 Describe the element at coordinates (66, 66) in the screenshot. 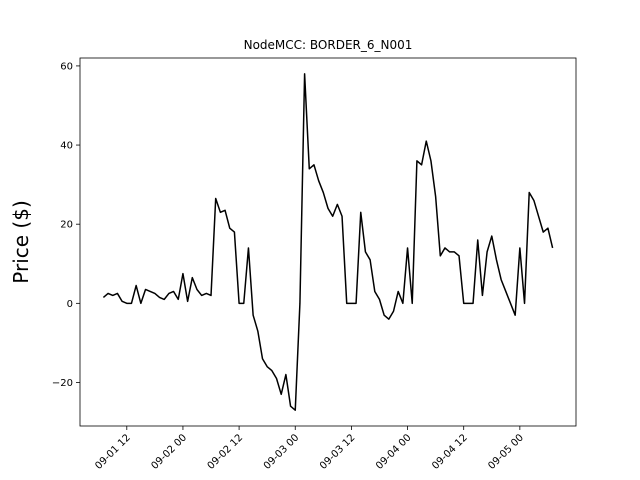

I see `y-tick-label: 60` at that location.